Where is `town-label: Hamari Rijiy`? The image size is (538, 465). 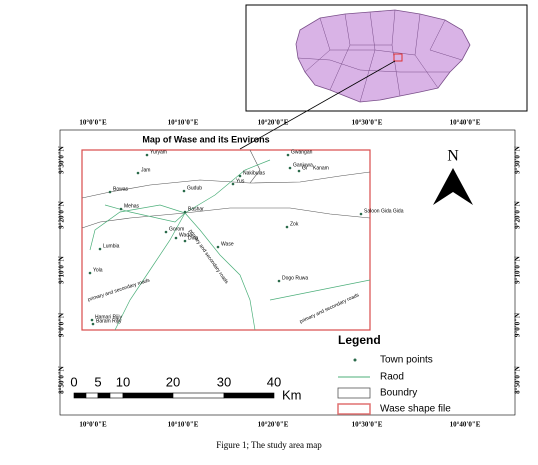
town-label: Hamari Rijiy is located at coordinates (108, 317).